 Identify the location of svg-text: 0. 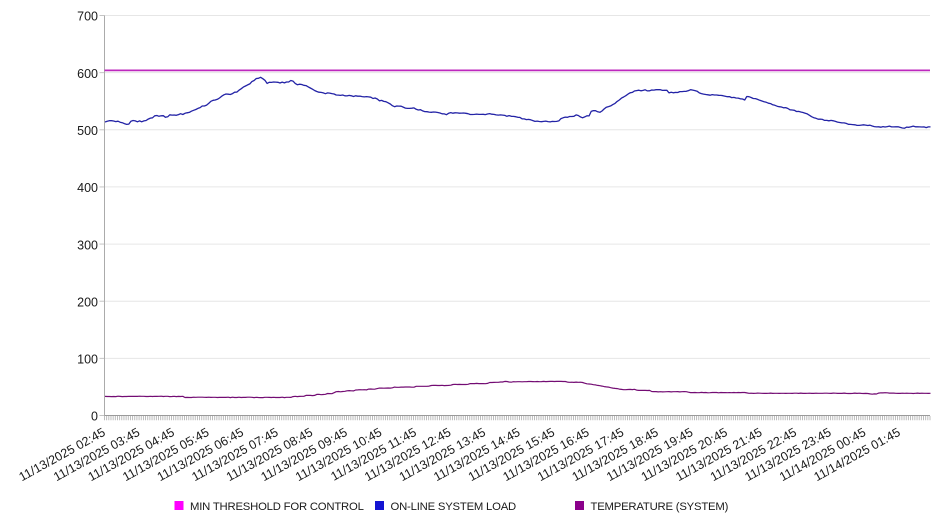
(94, 417).